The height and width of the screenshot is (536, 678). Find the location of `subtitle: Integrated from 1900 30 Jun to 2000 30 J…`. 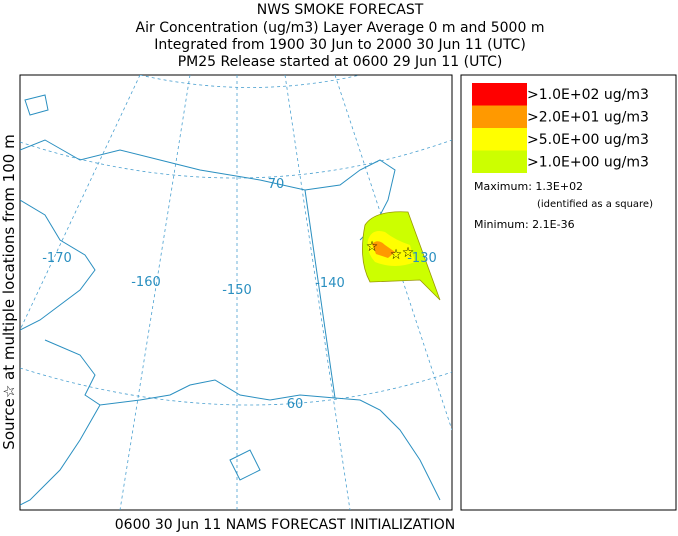

subtitle: Integrated from 1900 30 Jun to 2000 30 J… is located at coordinates (340, 45).